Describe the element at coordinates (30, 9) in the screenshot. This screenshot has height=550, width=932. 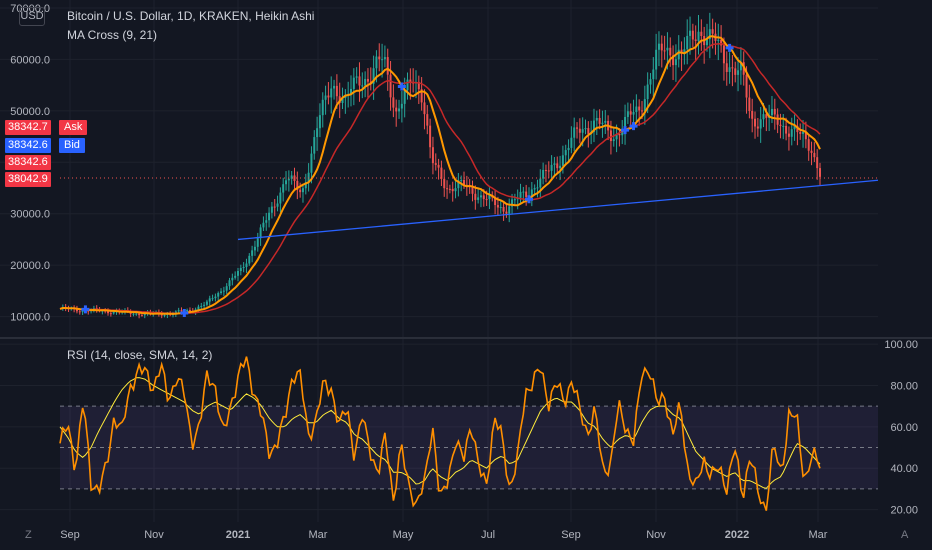
I see `price-tick-label: 70000.0` at that location.